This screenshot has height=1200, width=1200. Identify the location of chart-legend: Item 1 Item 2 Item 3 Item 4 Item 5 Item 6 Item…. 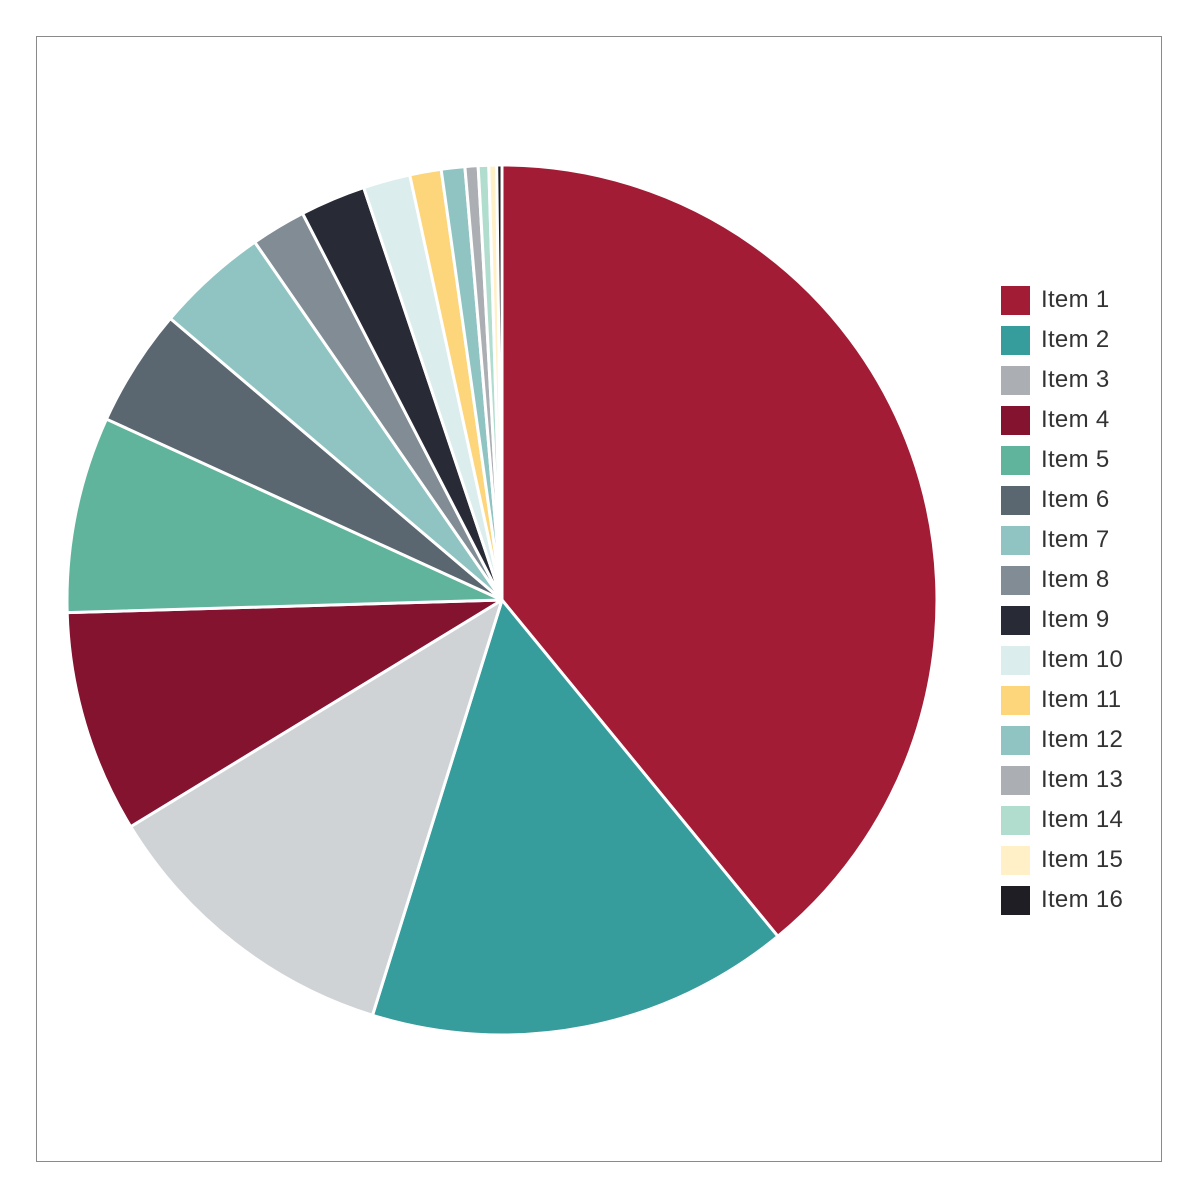
(1081, 600).